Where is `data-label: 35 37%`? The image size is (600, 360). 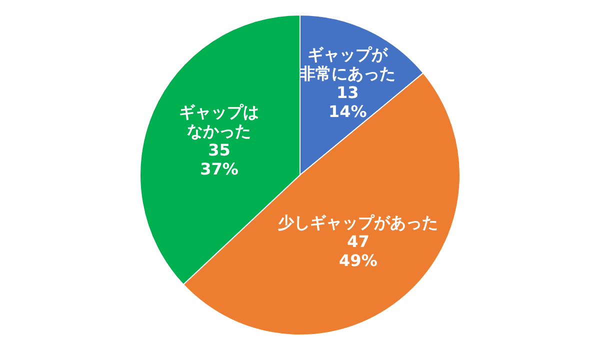
data-label: 35 37% is located at coordinates (219, 159).